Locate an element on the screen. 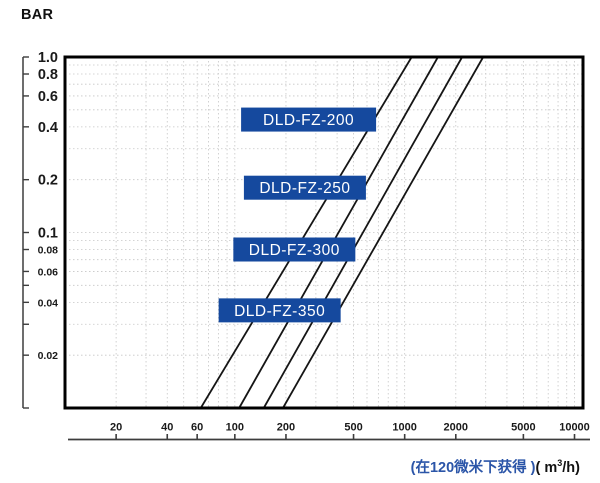 The height and width of the screenshot is (483, 600). y-tick-label-0.2: 0.2 is located at coordinates (48, 181).